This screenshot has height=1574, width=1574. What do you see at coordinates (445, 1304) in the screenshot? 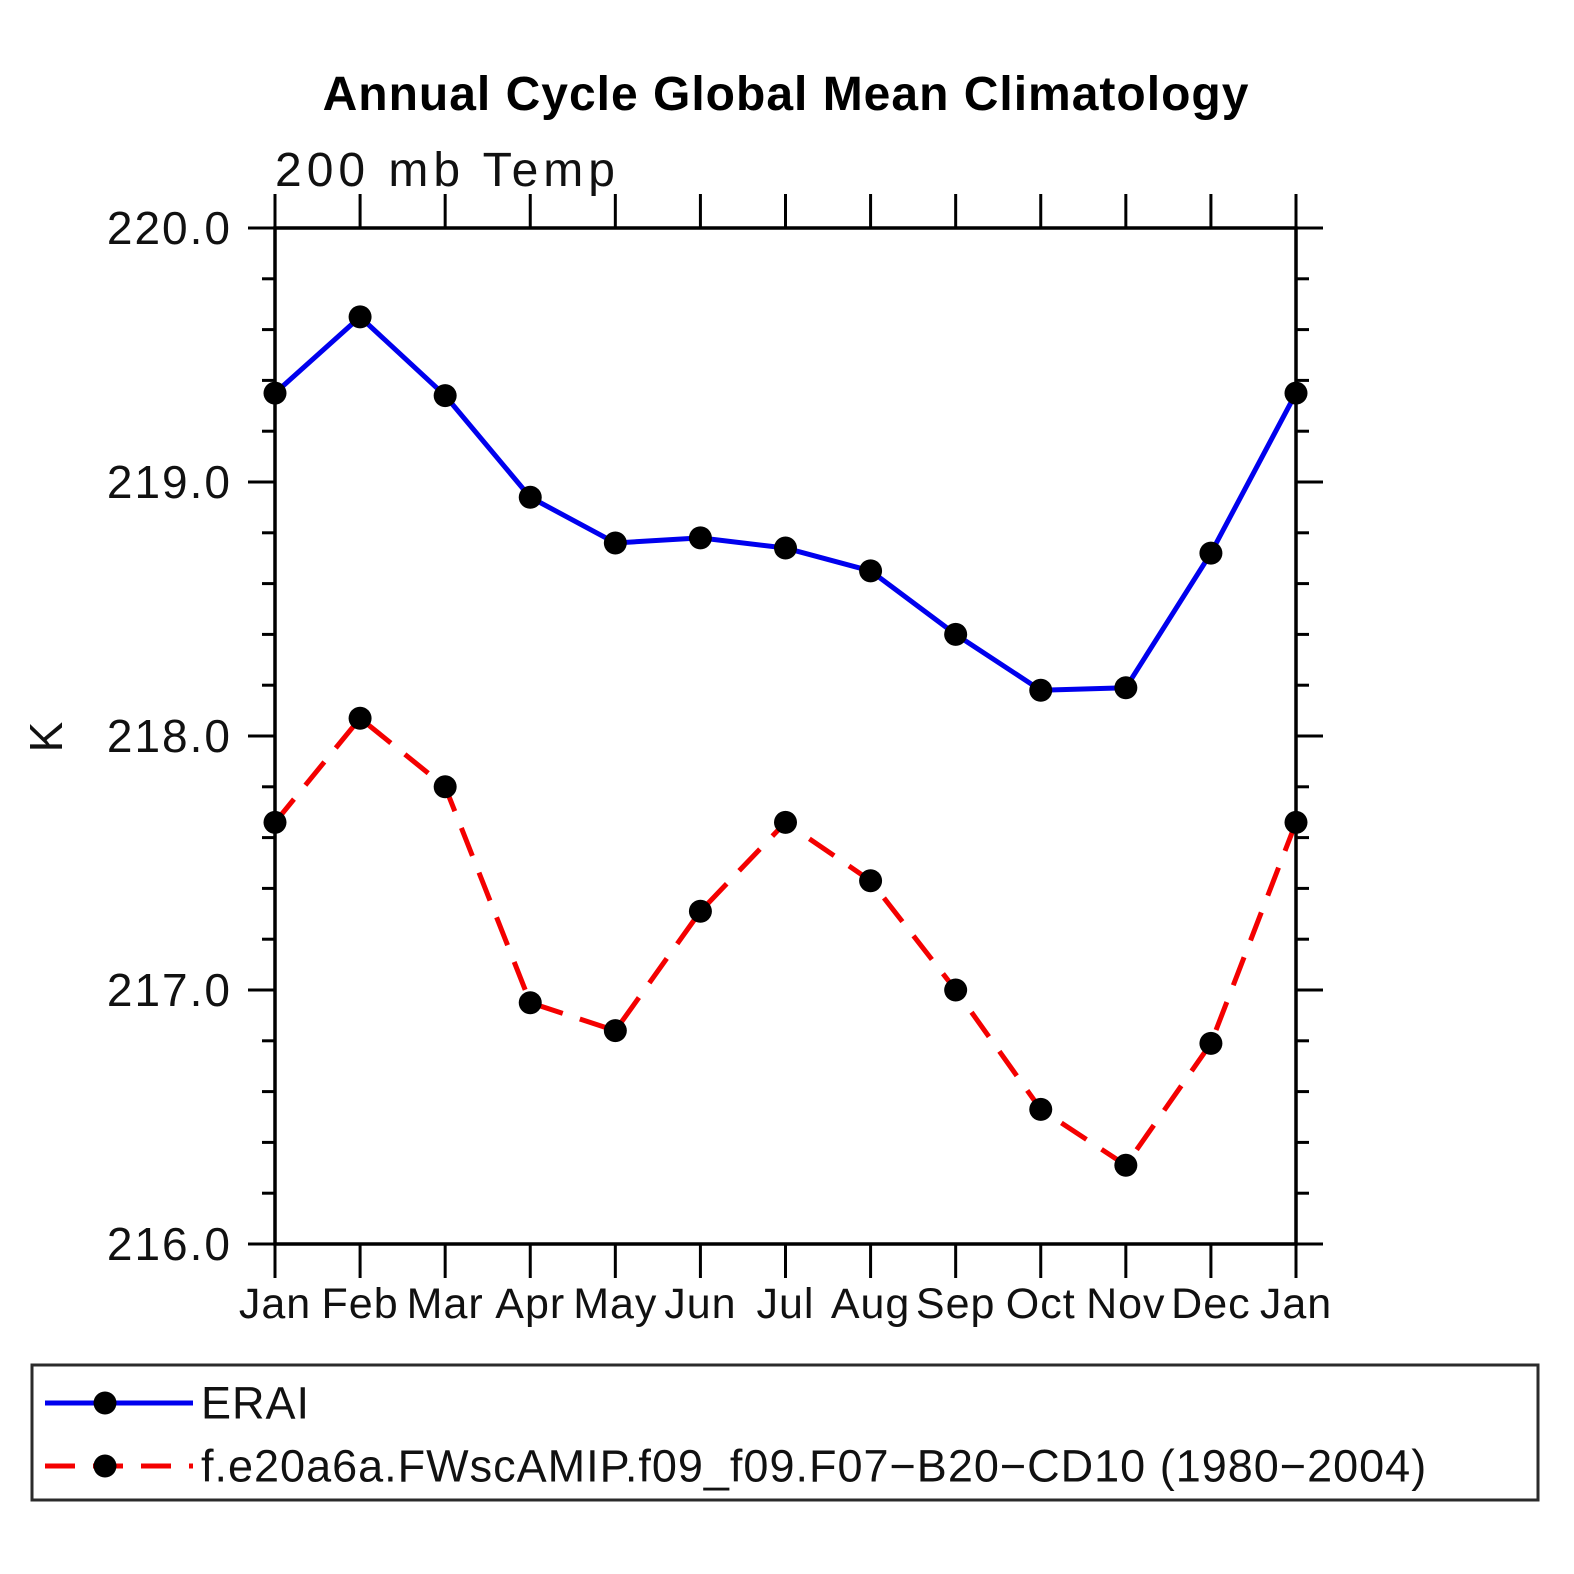
I see `x-tick-label: Mar` at bounding box center [445, 1304].